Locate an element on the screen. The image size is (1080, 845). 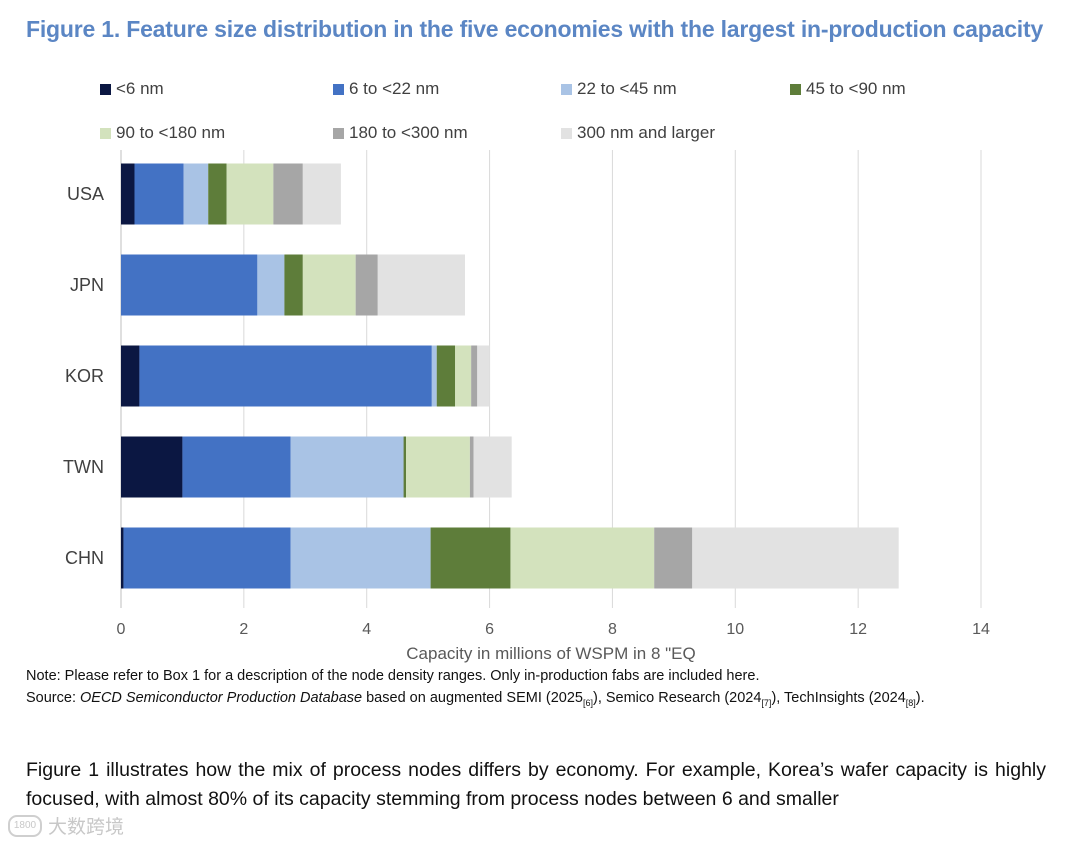
x-tick-label: 14 is located at coordinates (981, 629).